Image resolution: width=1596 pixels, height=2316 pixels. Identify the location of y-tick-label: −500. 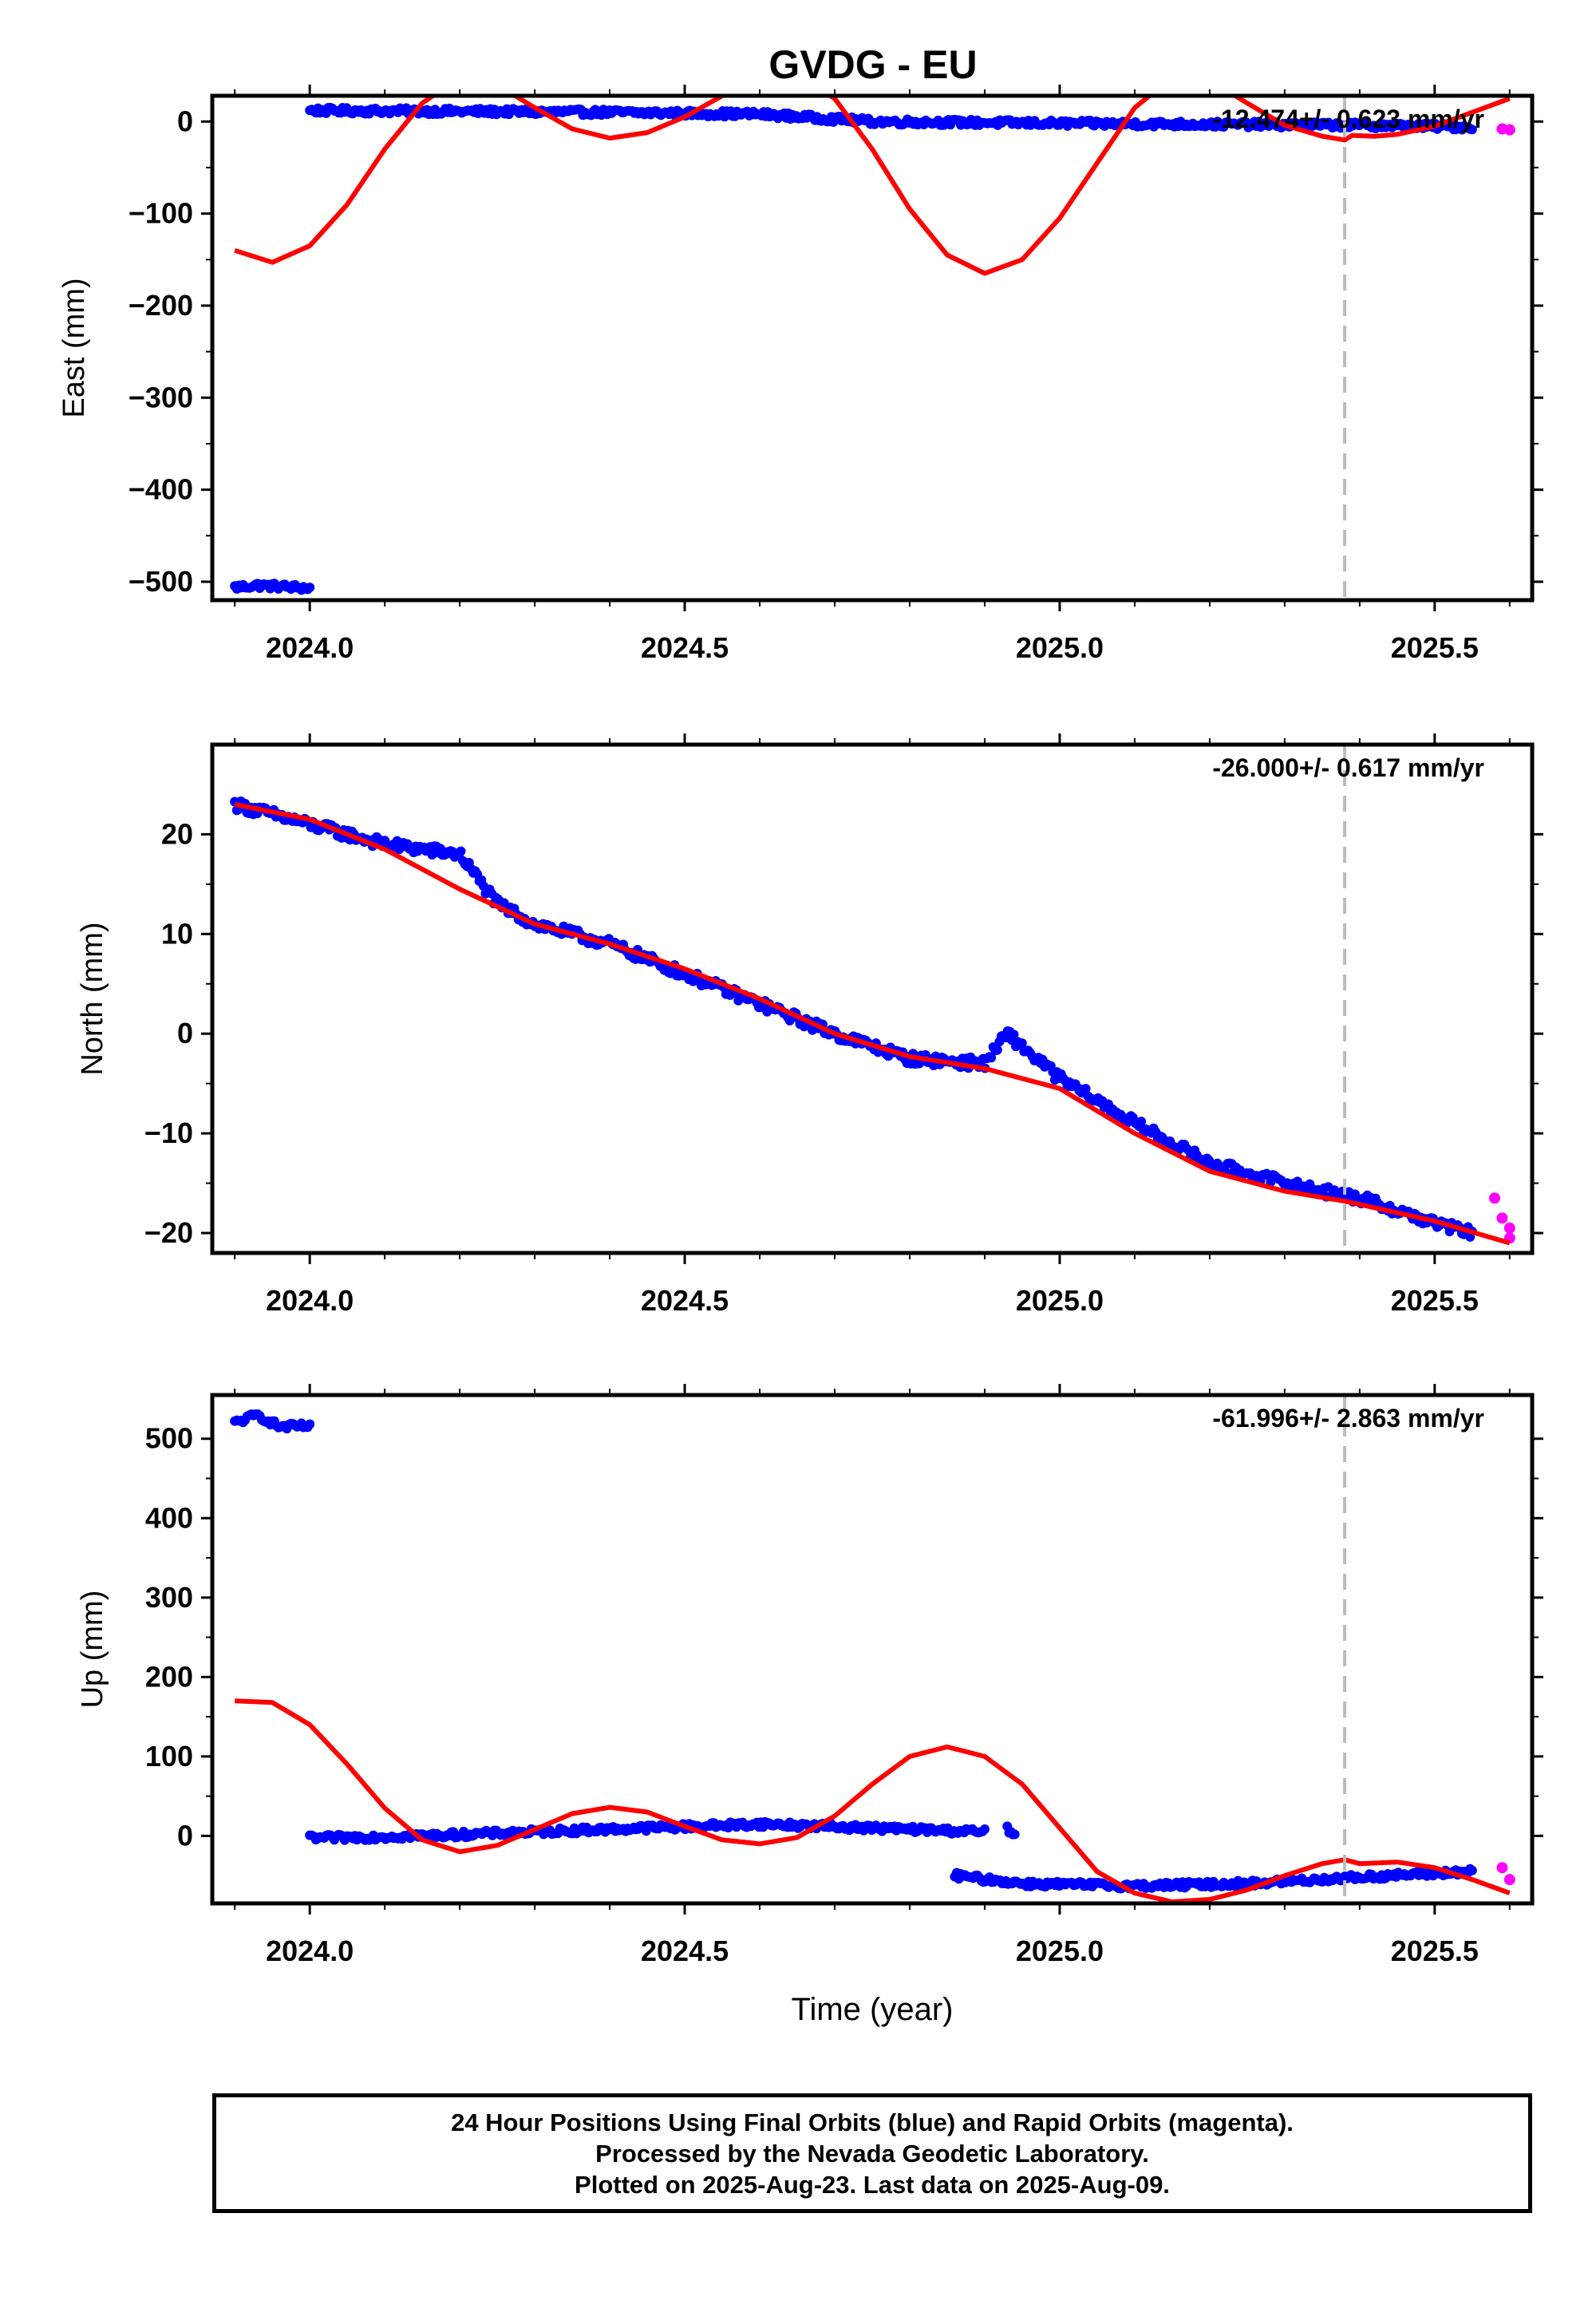
(160, 581).